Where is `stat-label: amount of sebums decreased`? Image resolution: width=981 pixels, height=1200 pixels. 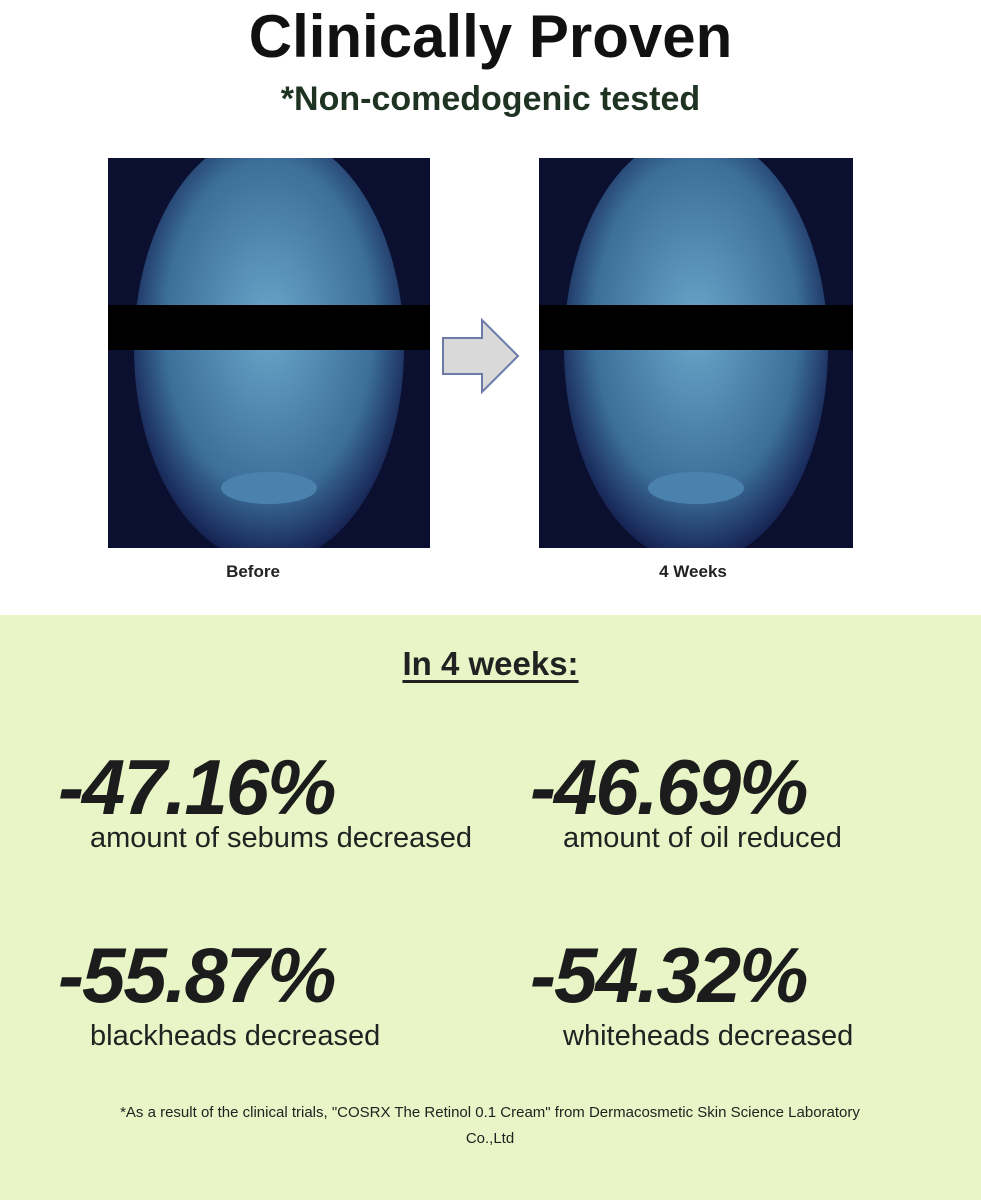 stat-label: amount of sebums decreased is located at coordinates (281, 838).